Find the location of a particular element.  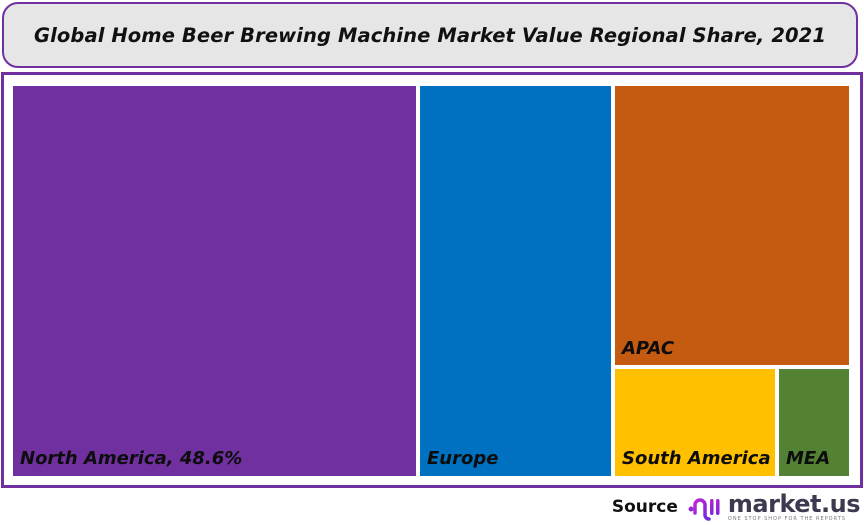

brand-tagline: ONE STOP SHOP FOR THE REPORTS is located at coordinates (786, 518).